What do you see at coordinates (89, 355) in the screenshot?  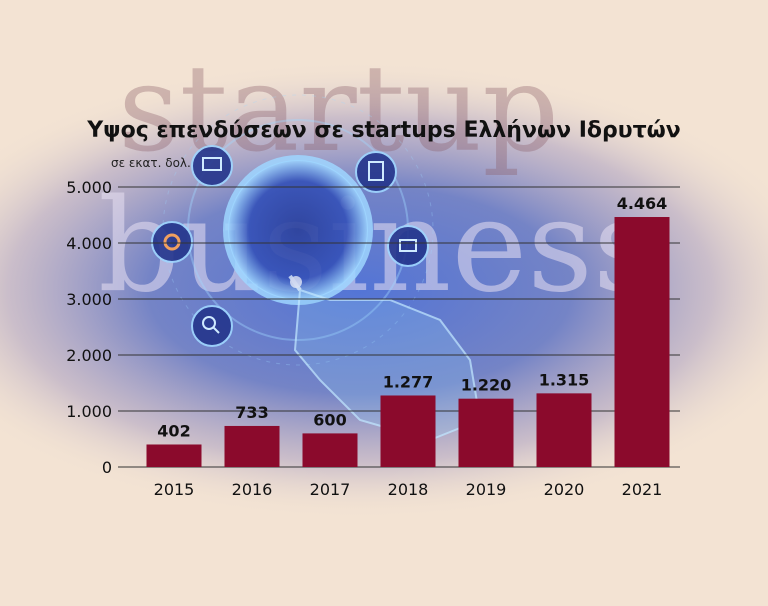 I see `y-tick-label: 2.000` at bounding box center [89, 355].